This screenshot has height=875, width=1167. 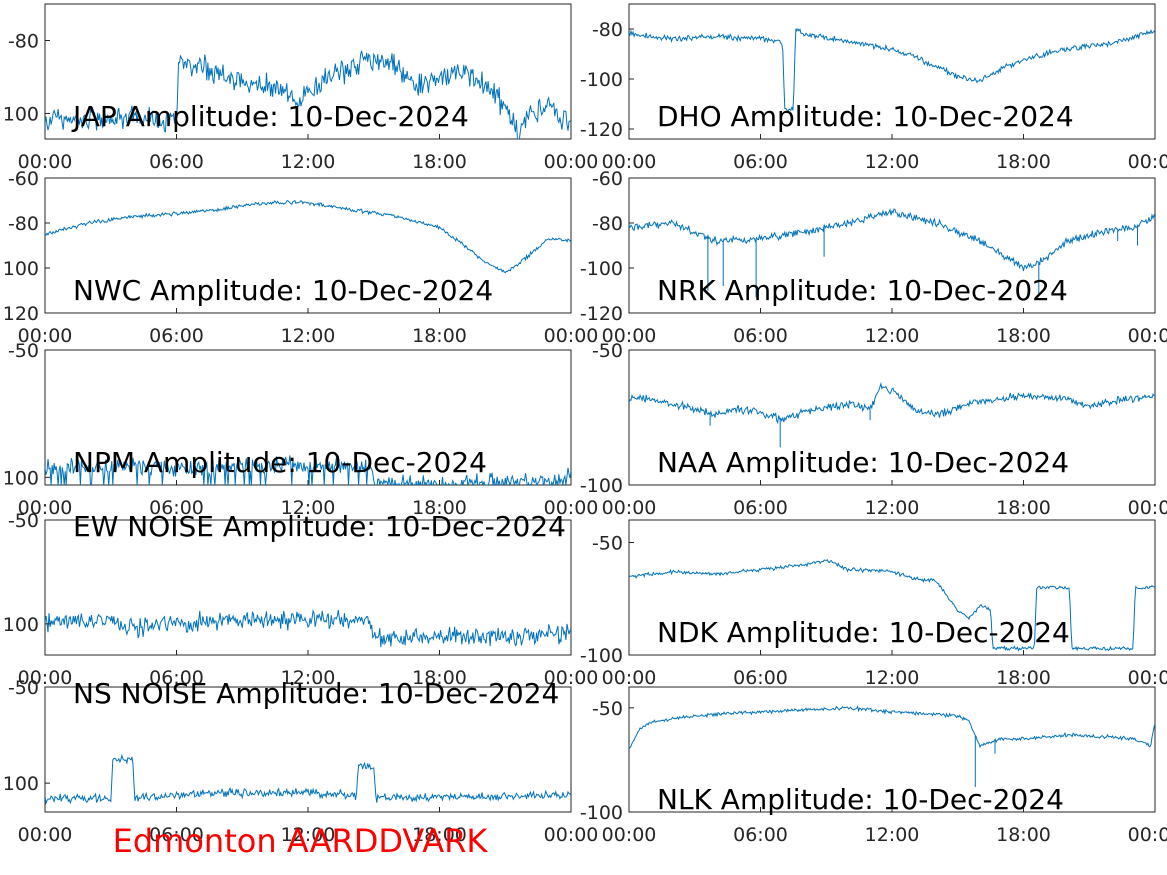 What do you see at coordinates (319, 526) in the screenshot?
I see `chart-title: EW NOISE Amplitude: 10-Dec-2024` at bounding box center [319, 526].